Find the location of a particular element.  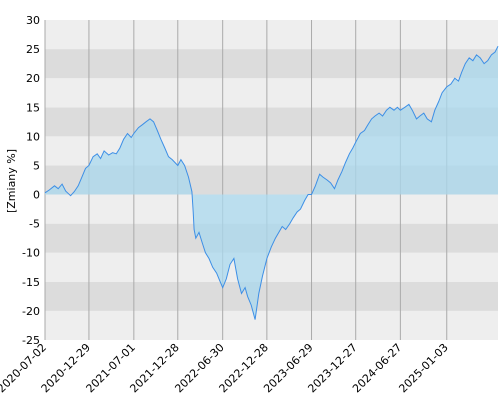

y-tick-label: 10 is located at coordinates (33, 136).